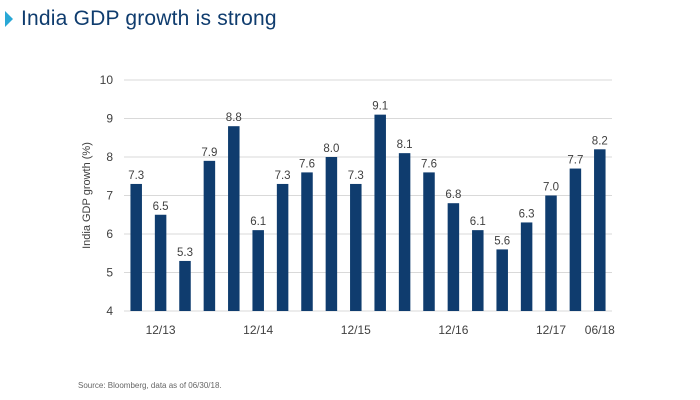 This screenshot has width=700, height=400. Describe the element at coordinates (575, 161) in the screenshot. I see `data-label: 7.7` at that location.